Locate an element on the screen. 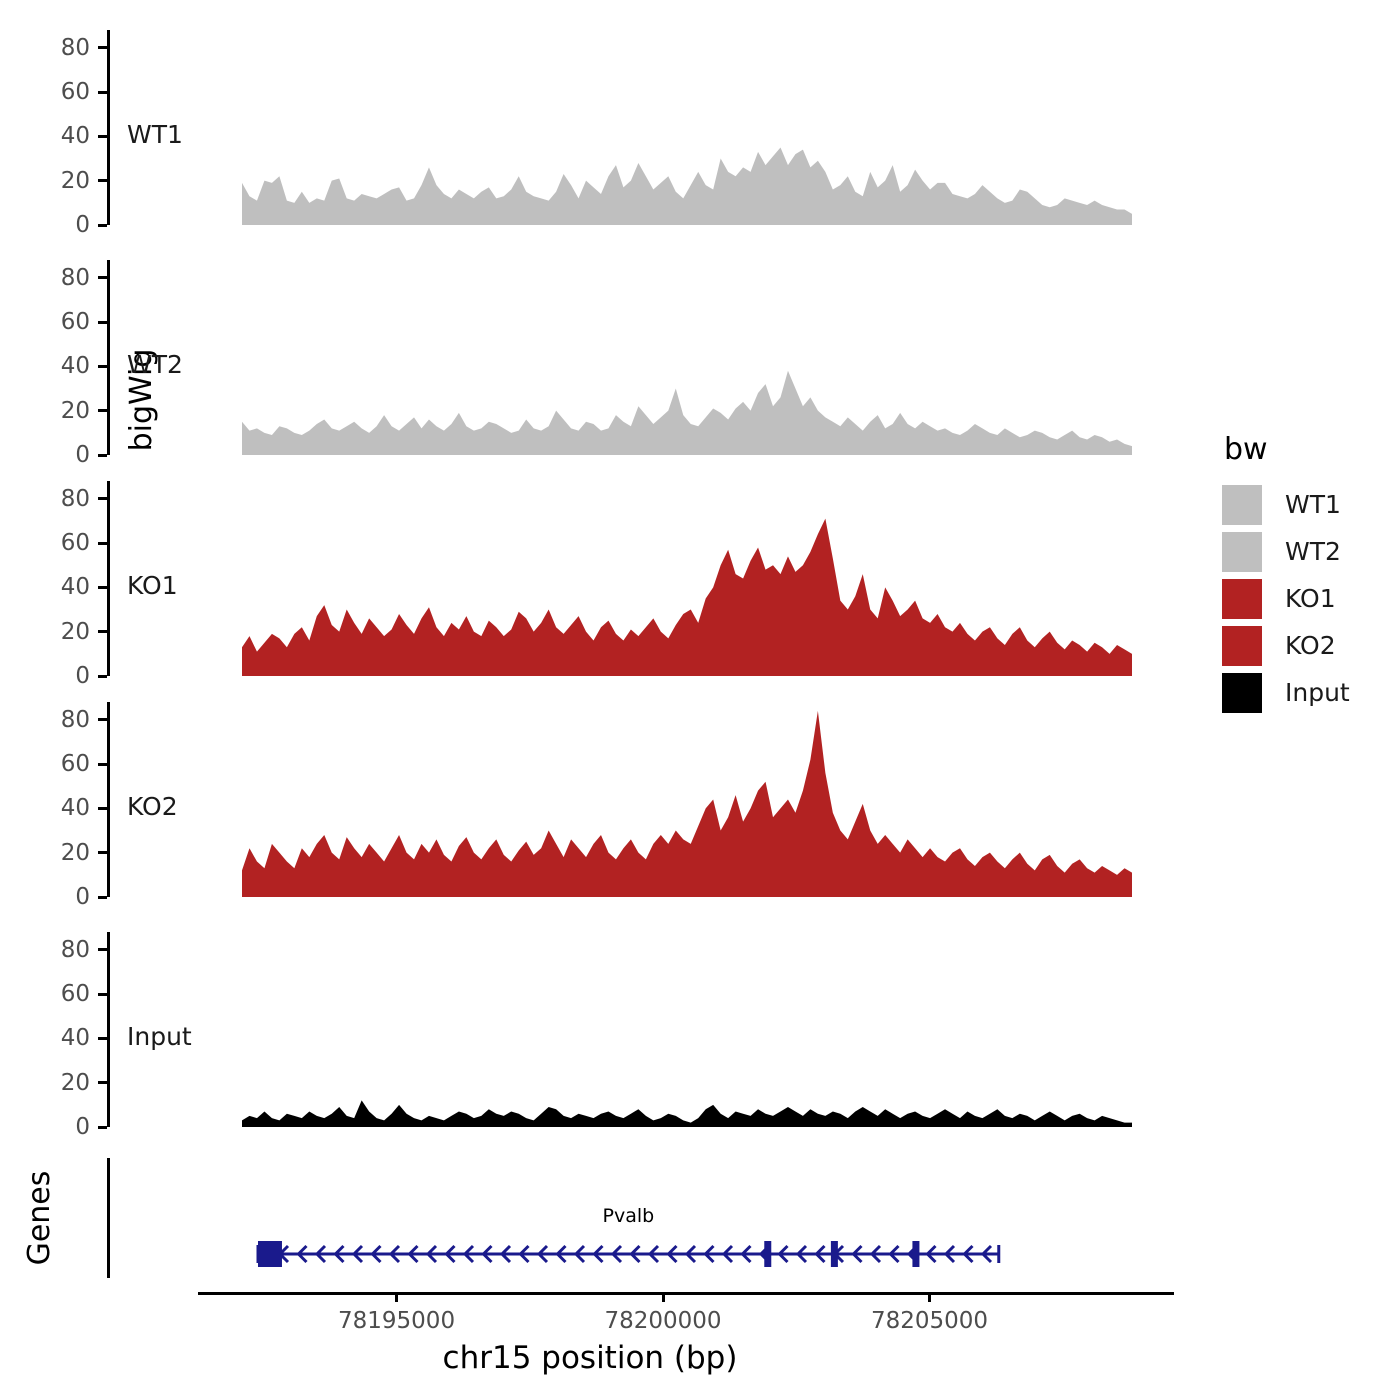 The height and width of the screenshot is (1400, 1400). track-panel-wt1: 0 20 40 60 80 WT1 is located at coordinates (596, 134).